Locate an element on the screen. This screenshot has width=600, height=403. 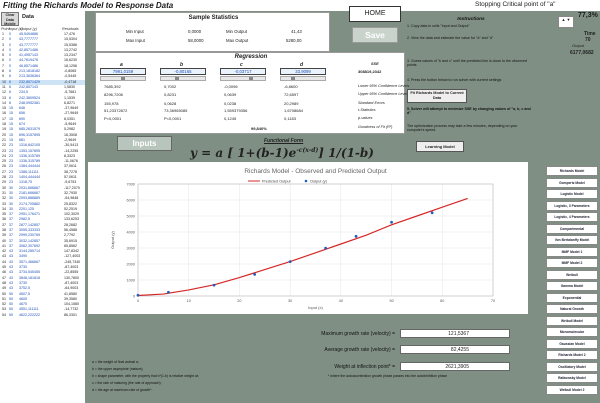
model-button: Gamma Model is located at coordinates (572, 286).